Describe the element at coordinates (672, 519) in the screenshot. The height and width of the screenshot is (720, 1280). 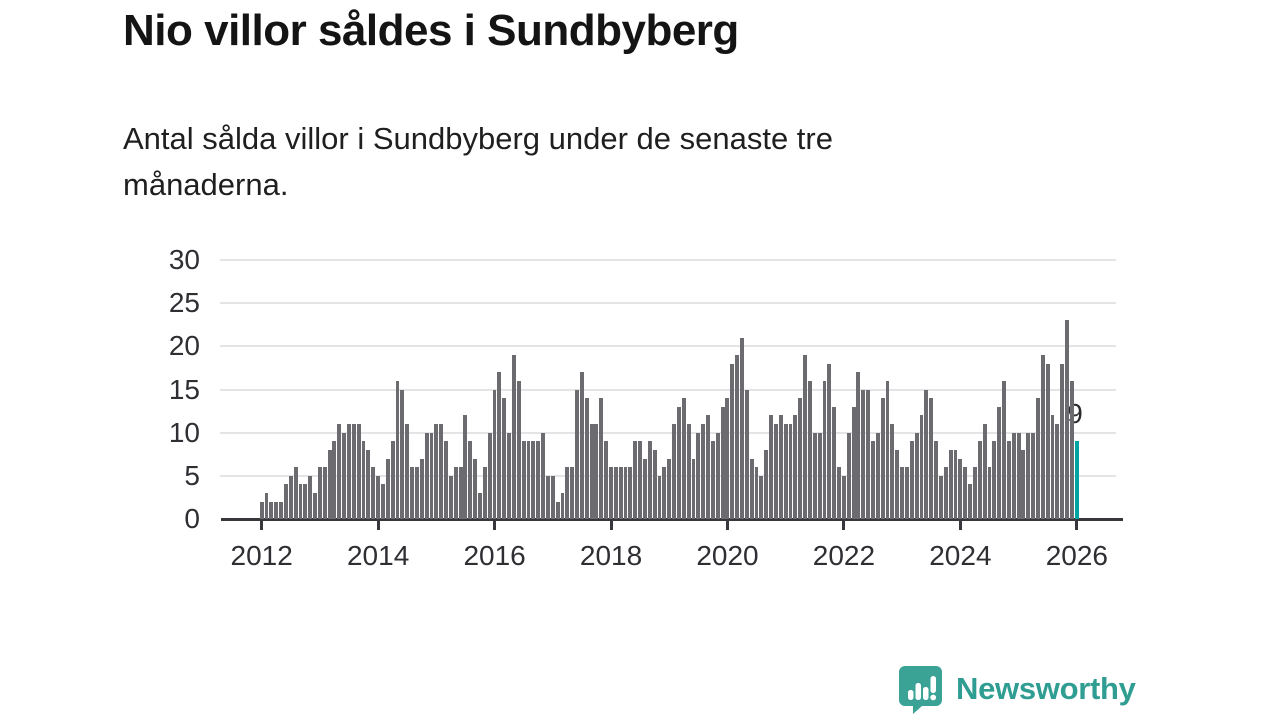
I see `x-axis-line` at that location.